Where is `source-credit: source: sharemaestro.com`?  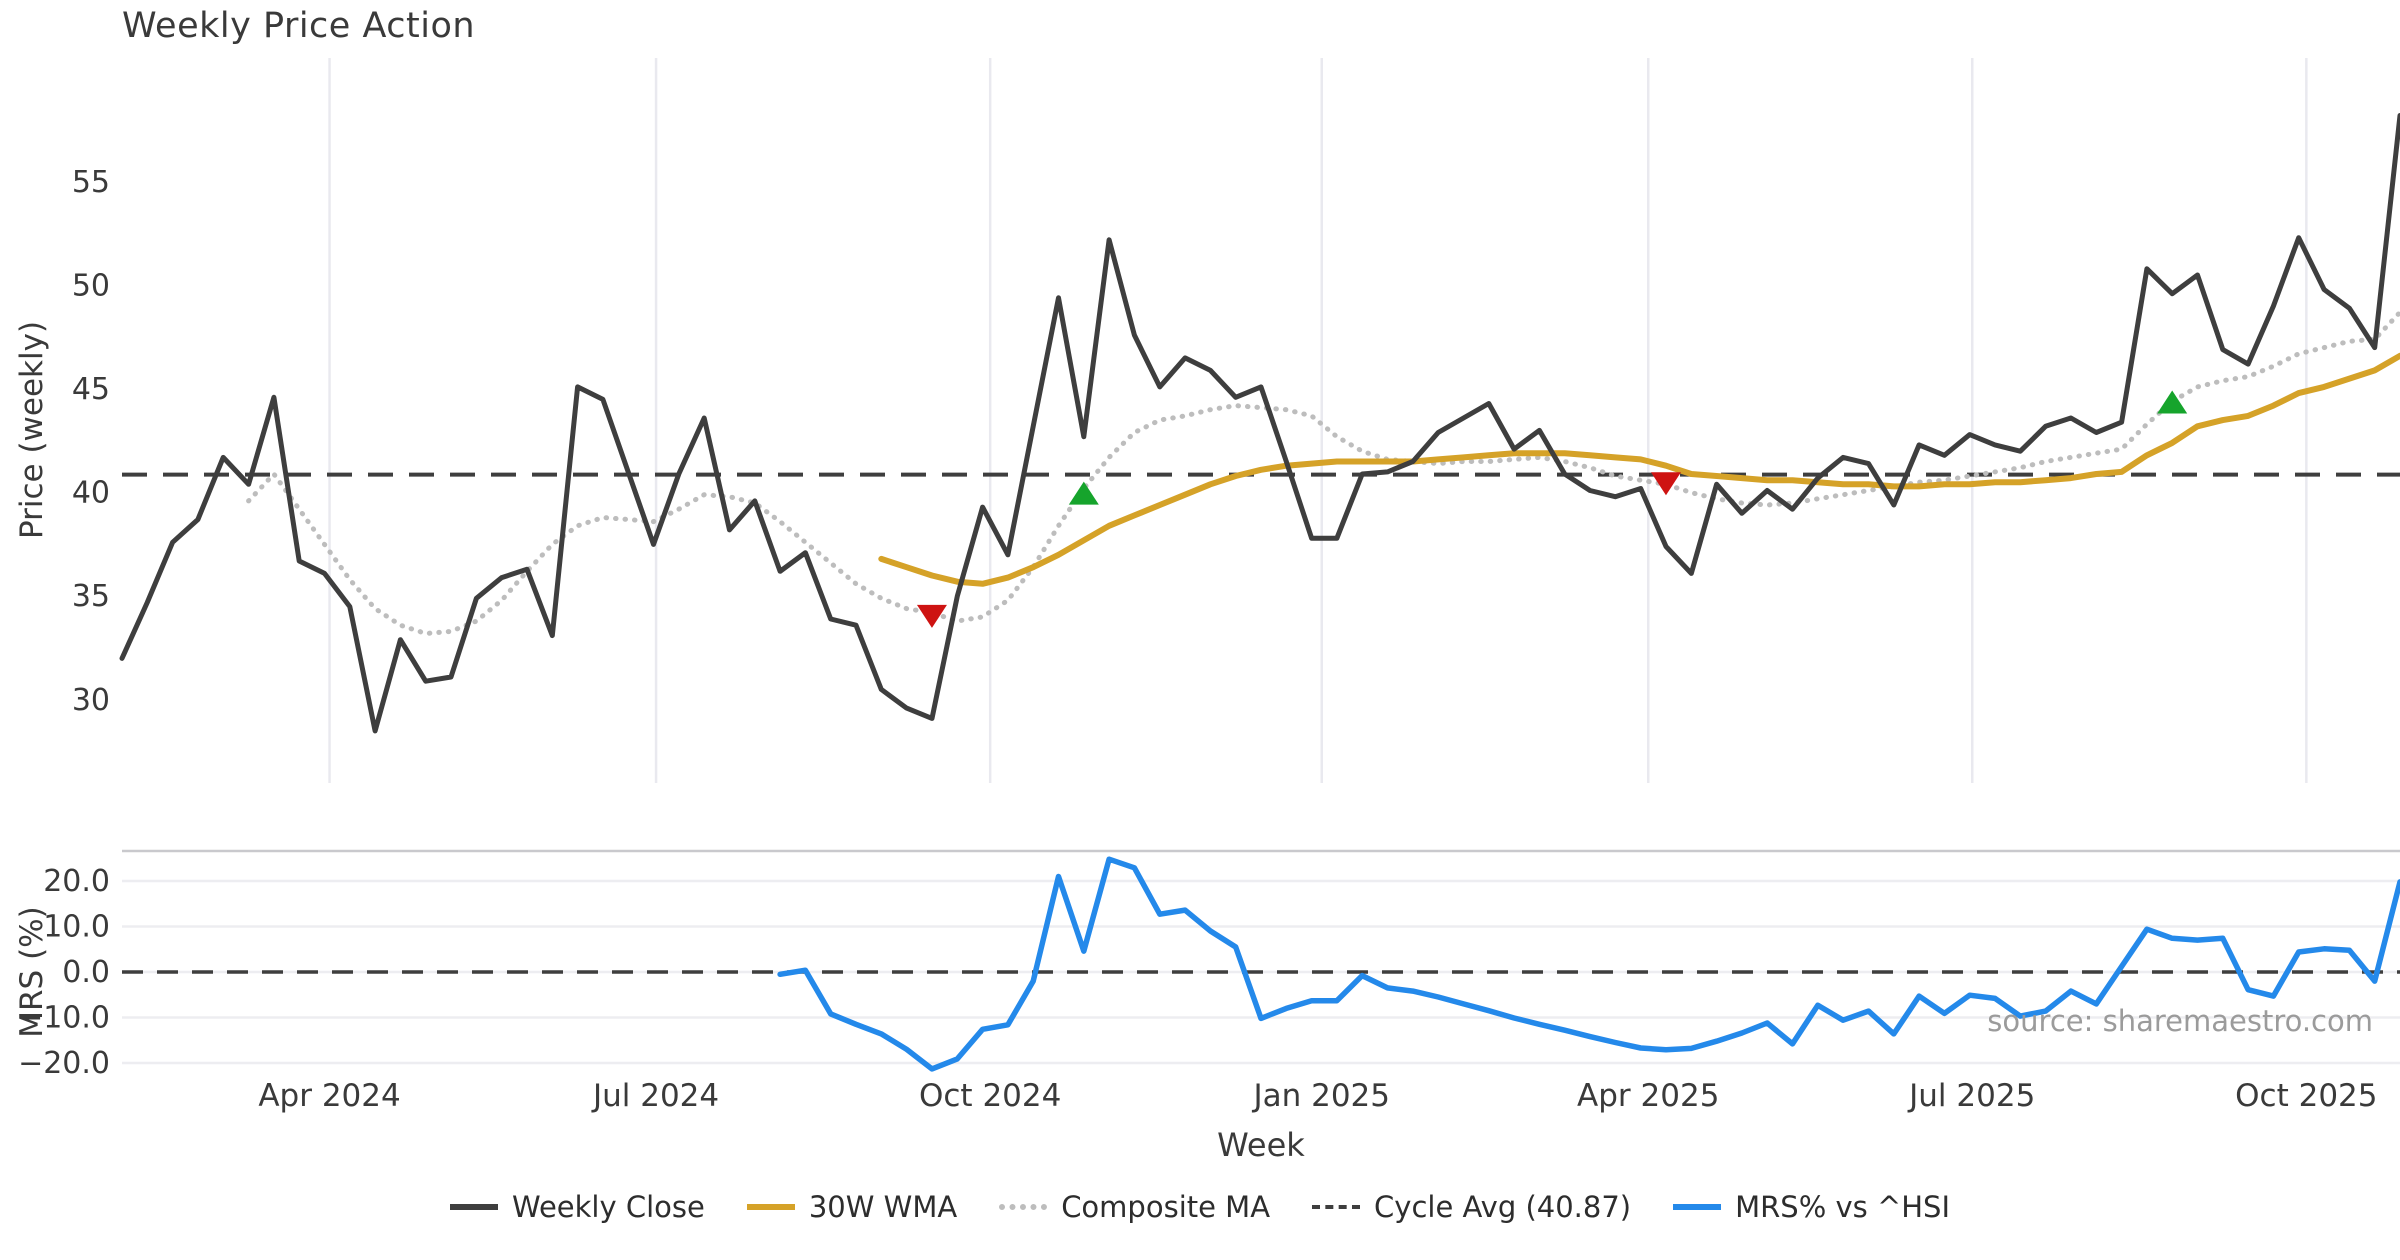 source-credit: source: sharemaestro.com is located at coordinates (2180, 1021).